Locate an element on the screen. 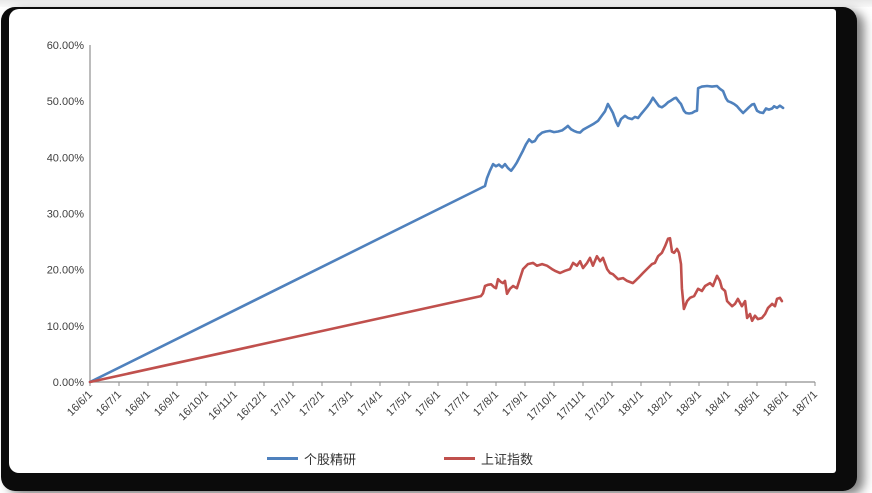 The image size is (872, 493). y-tick-label: 20.00% is located at coordinates (66, 271).